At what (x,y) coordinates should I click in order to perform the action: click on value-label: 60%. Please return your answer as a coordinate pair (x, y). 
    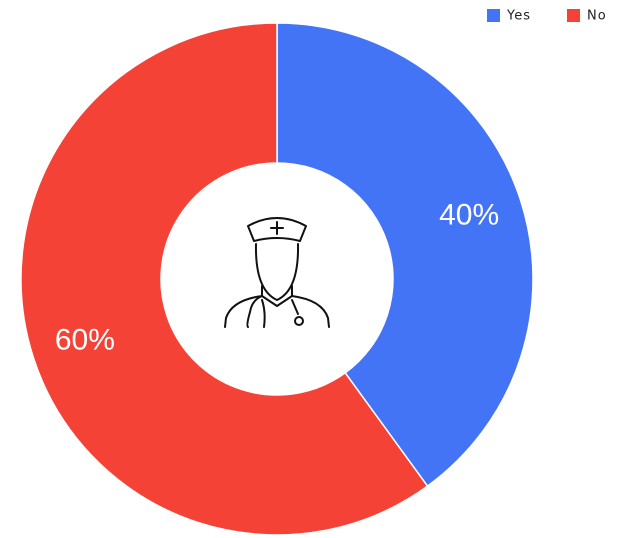
    Looking at the image, I should click on (85, 339).